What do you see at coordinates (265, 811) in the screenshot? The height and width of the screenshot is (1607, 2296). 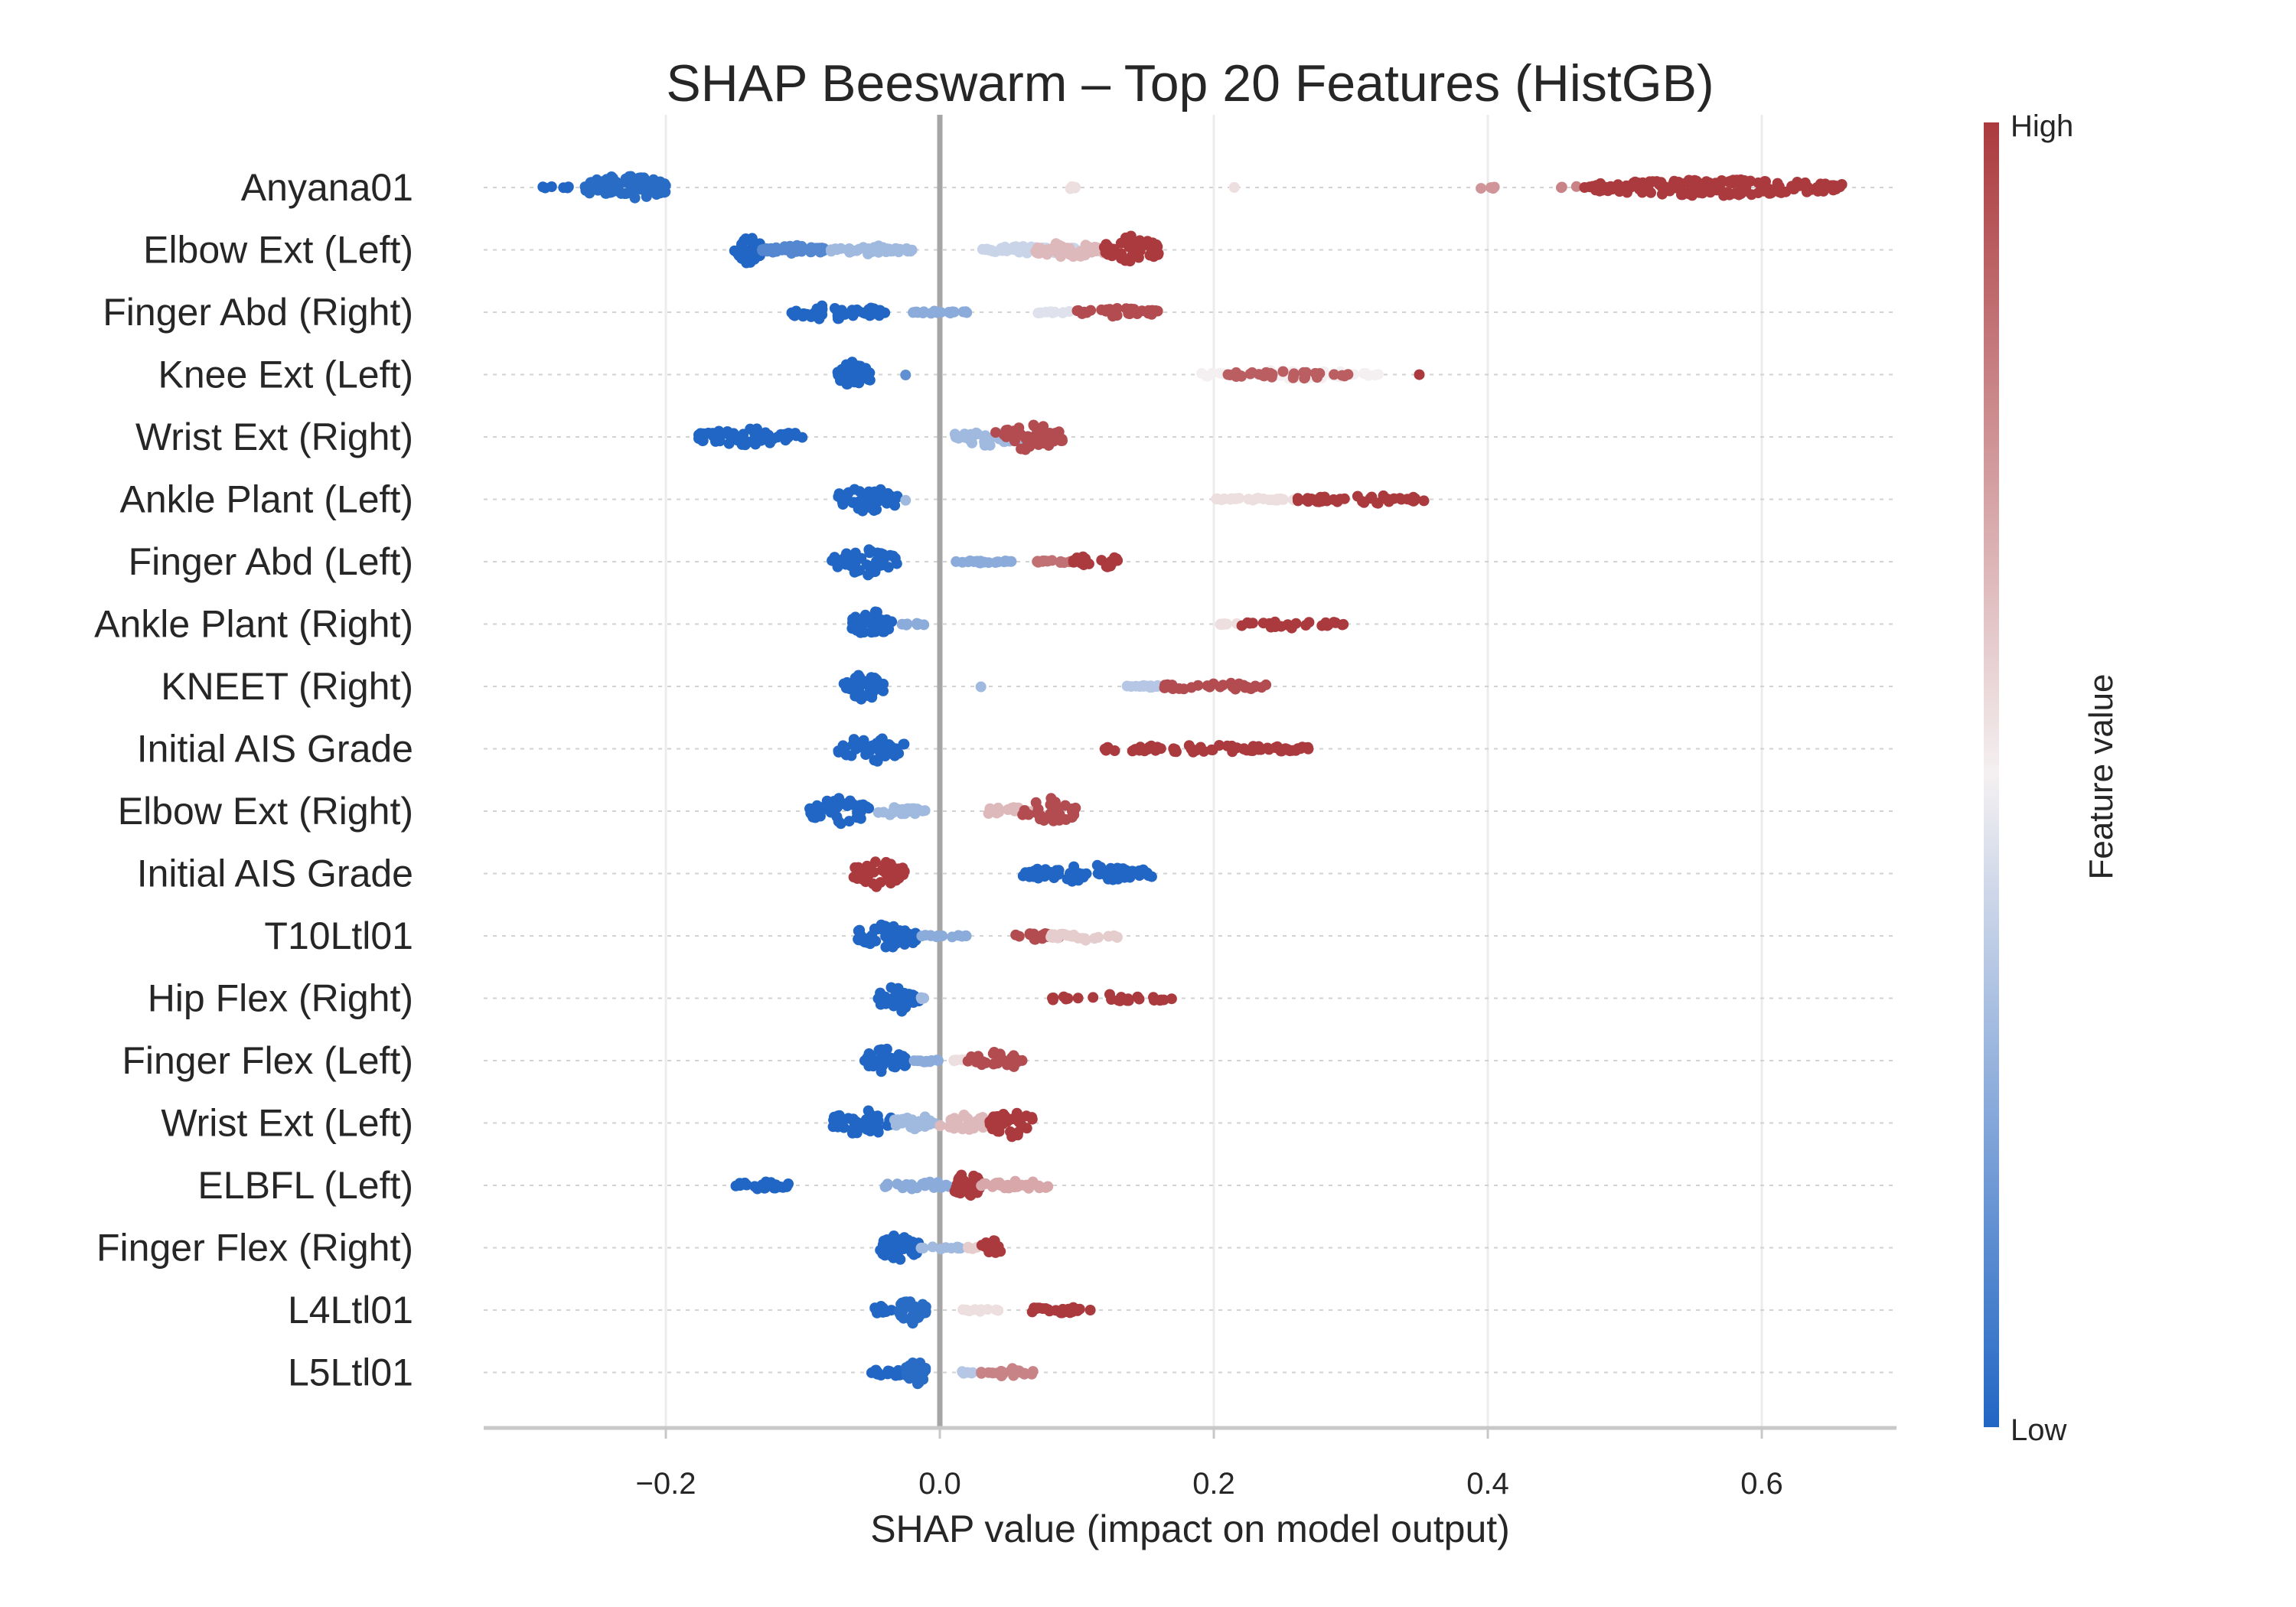 I see `feature-label: Elbow Ext (Right)` at bounding box center [265, 811].